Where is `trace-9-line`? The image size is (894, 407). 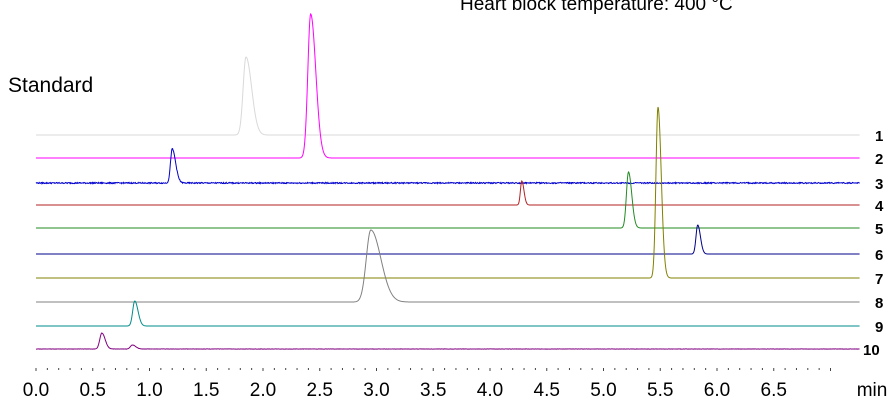 trace-9-line is located at coordinates (448, 313).